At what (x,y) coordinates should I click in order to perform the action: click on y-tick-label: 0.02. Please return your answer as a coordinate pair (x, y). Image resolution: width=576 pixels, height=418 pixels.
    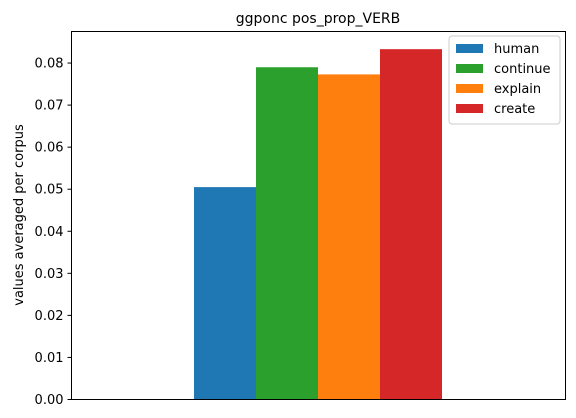
    Looking at the image, I should click on (49, 316).